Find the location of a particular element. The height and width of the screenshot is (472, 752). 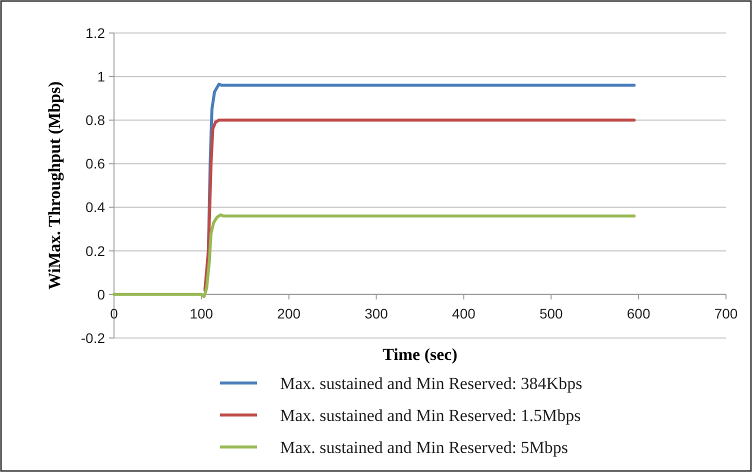

y-tick-label: 0 is located at coordinates (101, 294).